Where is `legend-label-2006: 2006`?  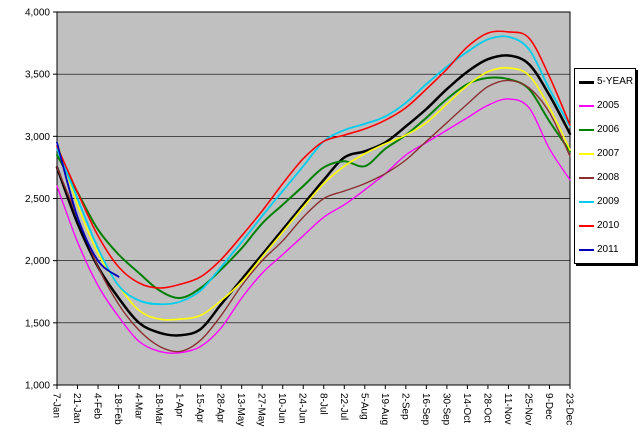 legend-label-2006: 2006 is located at coordinates (608, 129).